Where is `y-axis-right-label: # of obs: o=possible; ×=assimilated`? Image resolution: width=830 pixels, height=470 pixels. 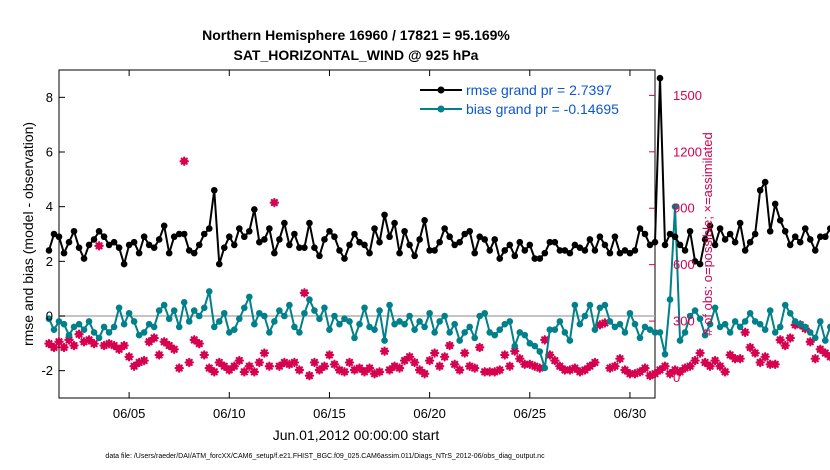 y-axis-right-label: # of obs: o=possible; ×=assimilated is located at coordinates (707, 233).